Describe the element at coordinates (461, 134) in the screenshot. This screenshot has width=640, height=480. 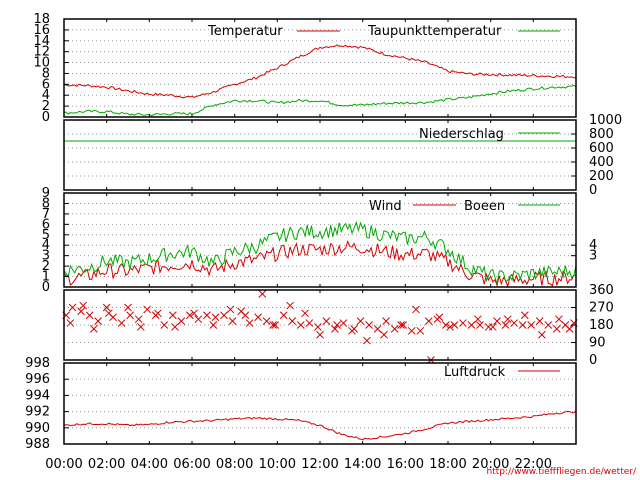
I see `legend-niederschlag: Niederschlag` at that location.